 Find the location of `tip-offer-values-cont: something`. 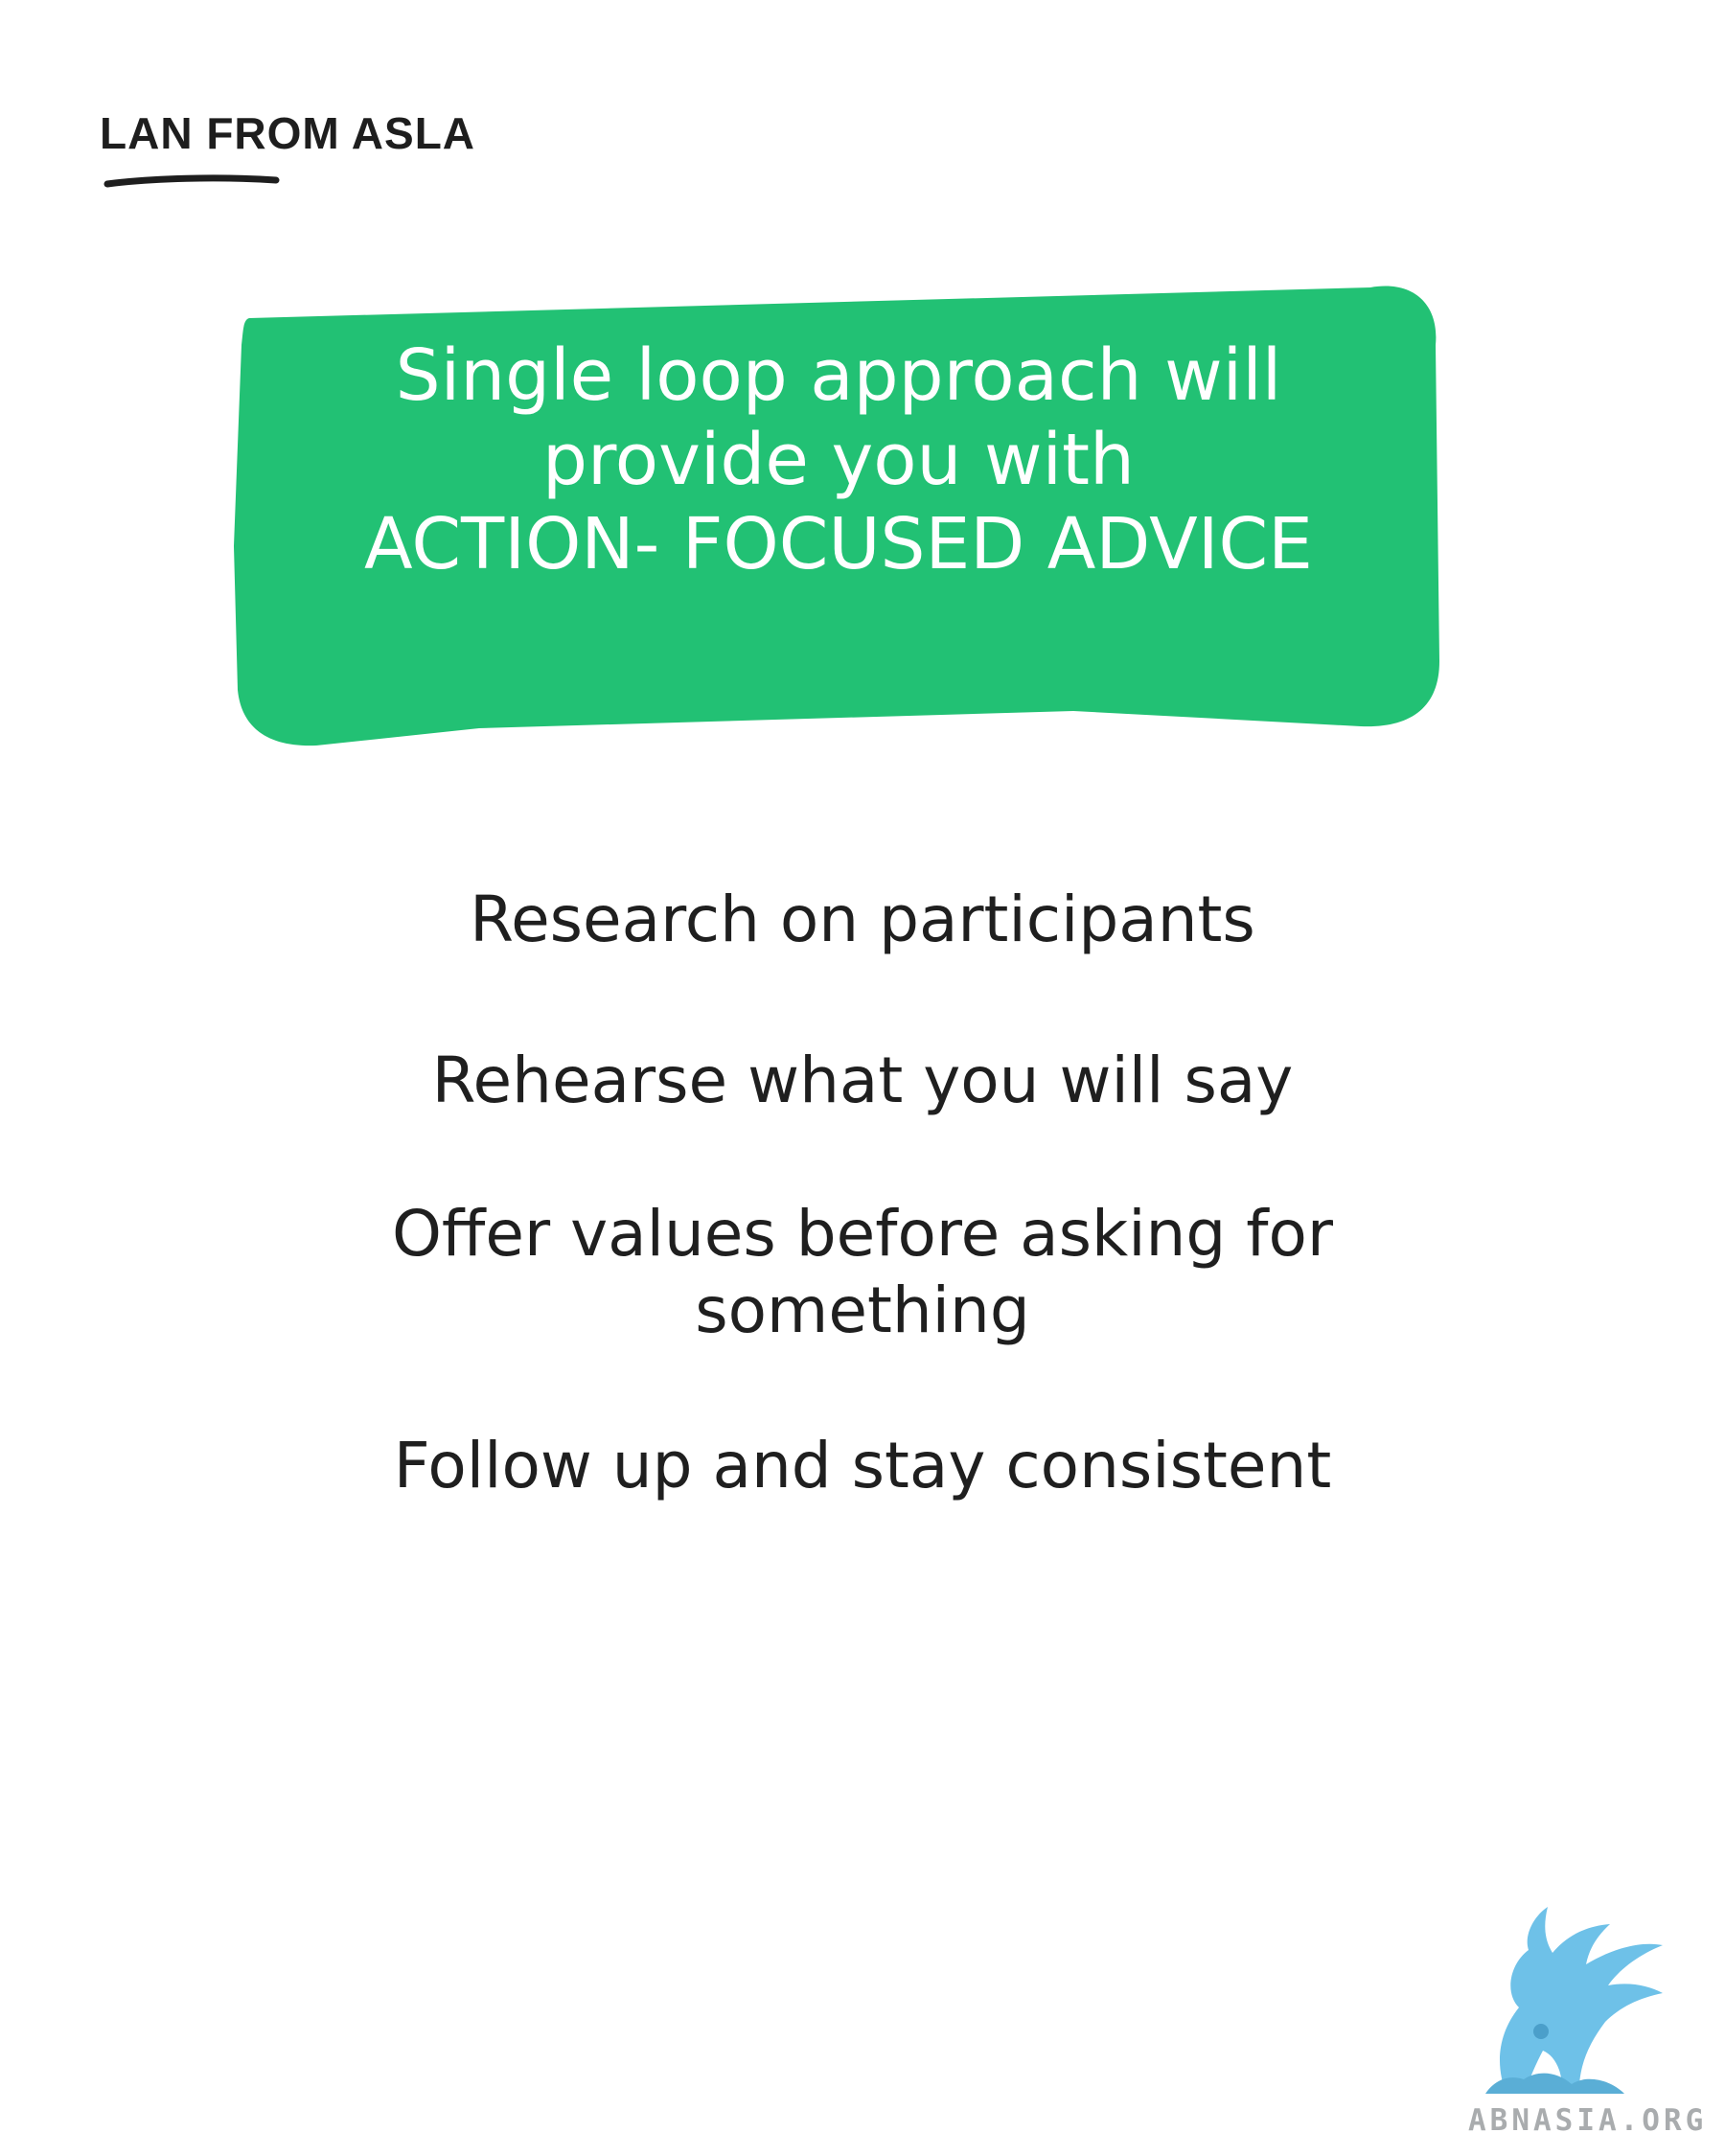

tip-offer-values-cont: something is located at coordinates (862, 1310).